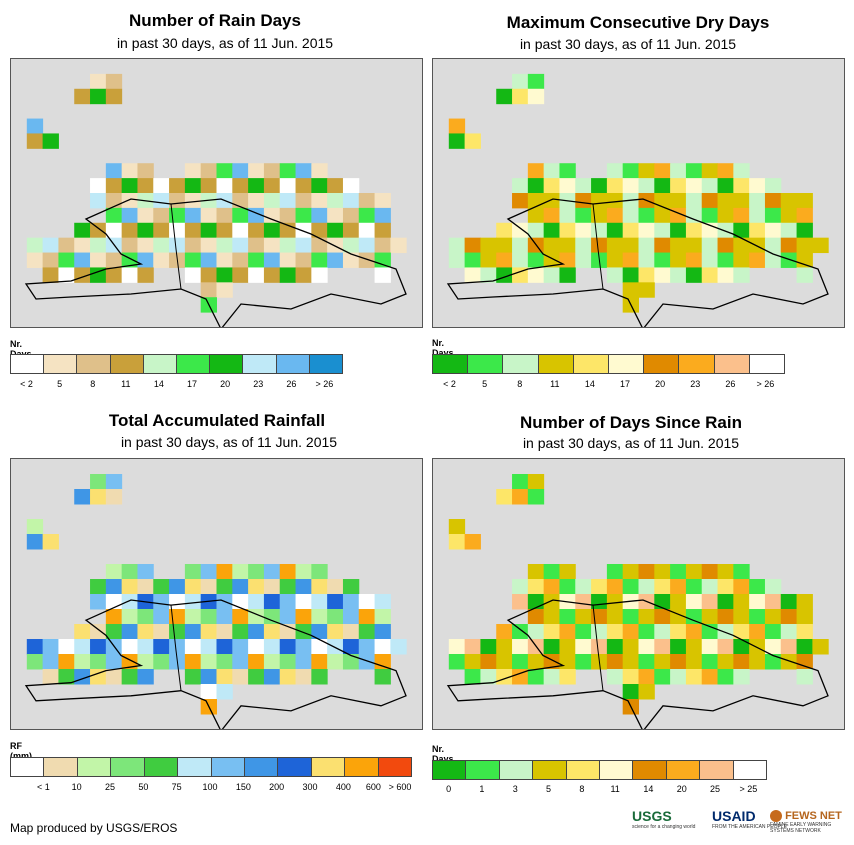 The height and width of the screenshot is (845, 854). What do you see at coordinates (652, 816) in the screenshot?
I see `usgs-logo-text: USGS` at bounding box center [652, 816].